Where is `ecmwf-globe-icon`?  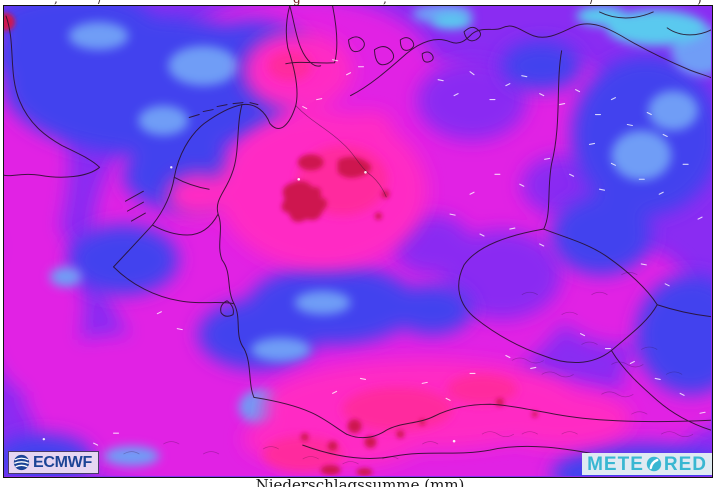
ecmwf-globe-icon is located at coordinates (21, 462).